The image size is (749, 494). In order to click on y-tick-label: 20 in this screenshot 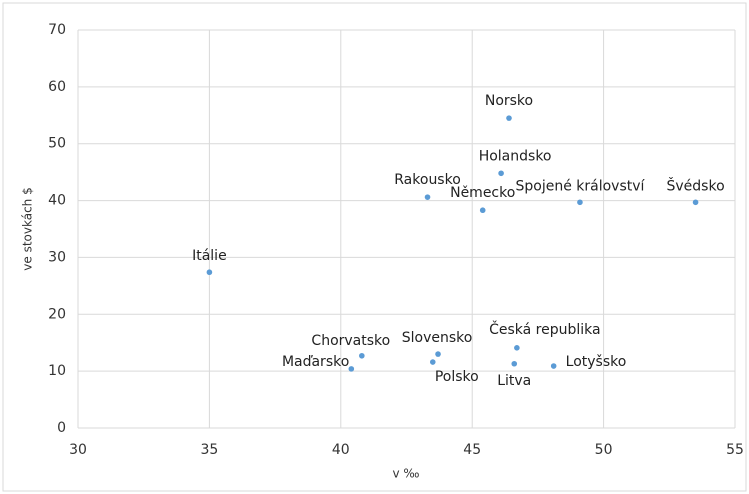, I will do `click(57, 314)`.